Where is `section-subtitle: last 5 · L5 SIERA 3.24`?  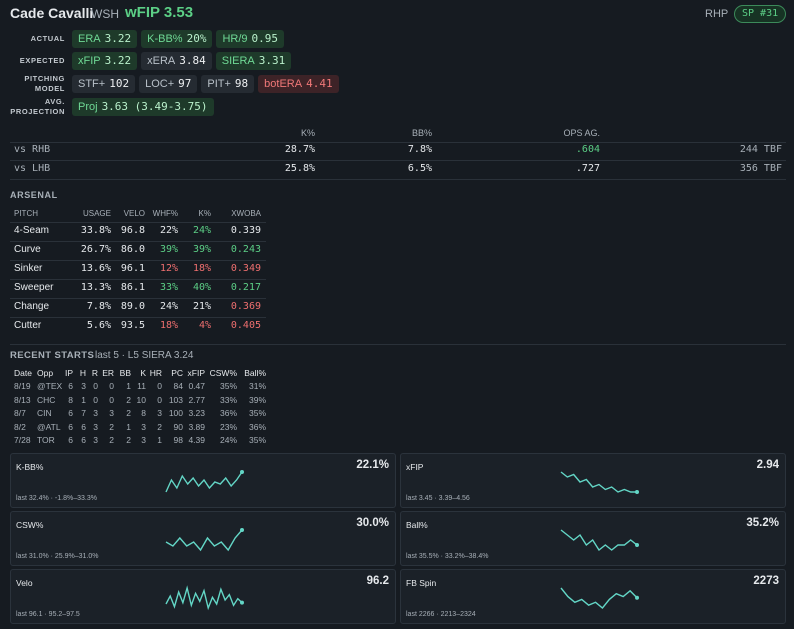
section-subtitle: last 5 · L5 SIERA 3.24 is located at coordinates (144, 355).